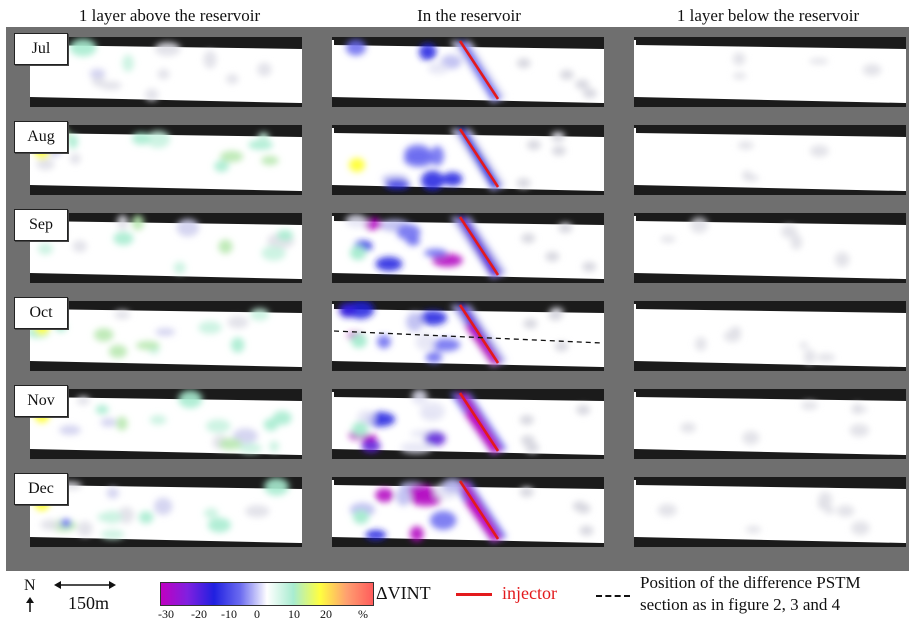 The height and width of the screenshot is (622, 909). Describe the element at coordinates (89, 603) in the screenshot. I see `scale-label: 150m` at that location.